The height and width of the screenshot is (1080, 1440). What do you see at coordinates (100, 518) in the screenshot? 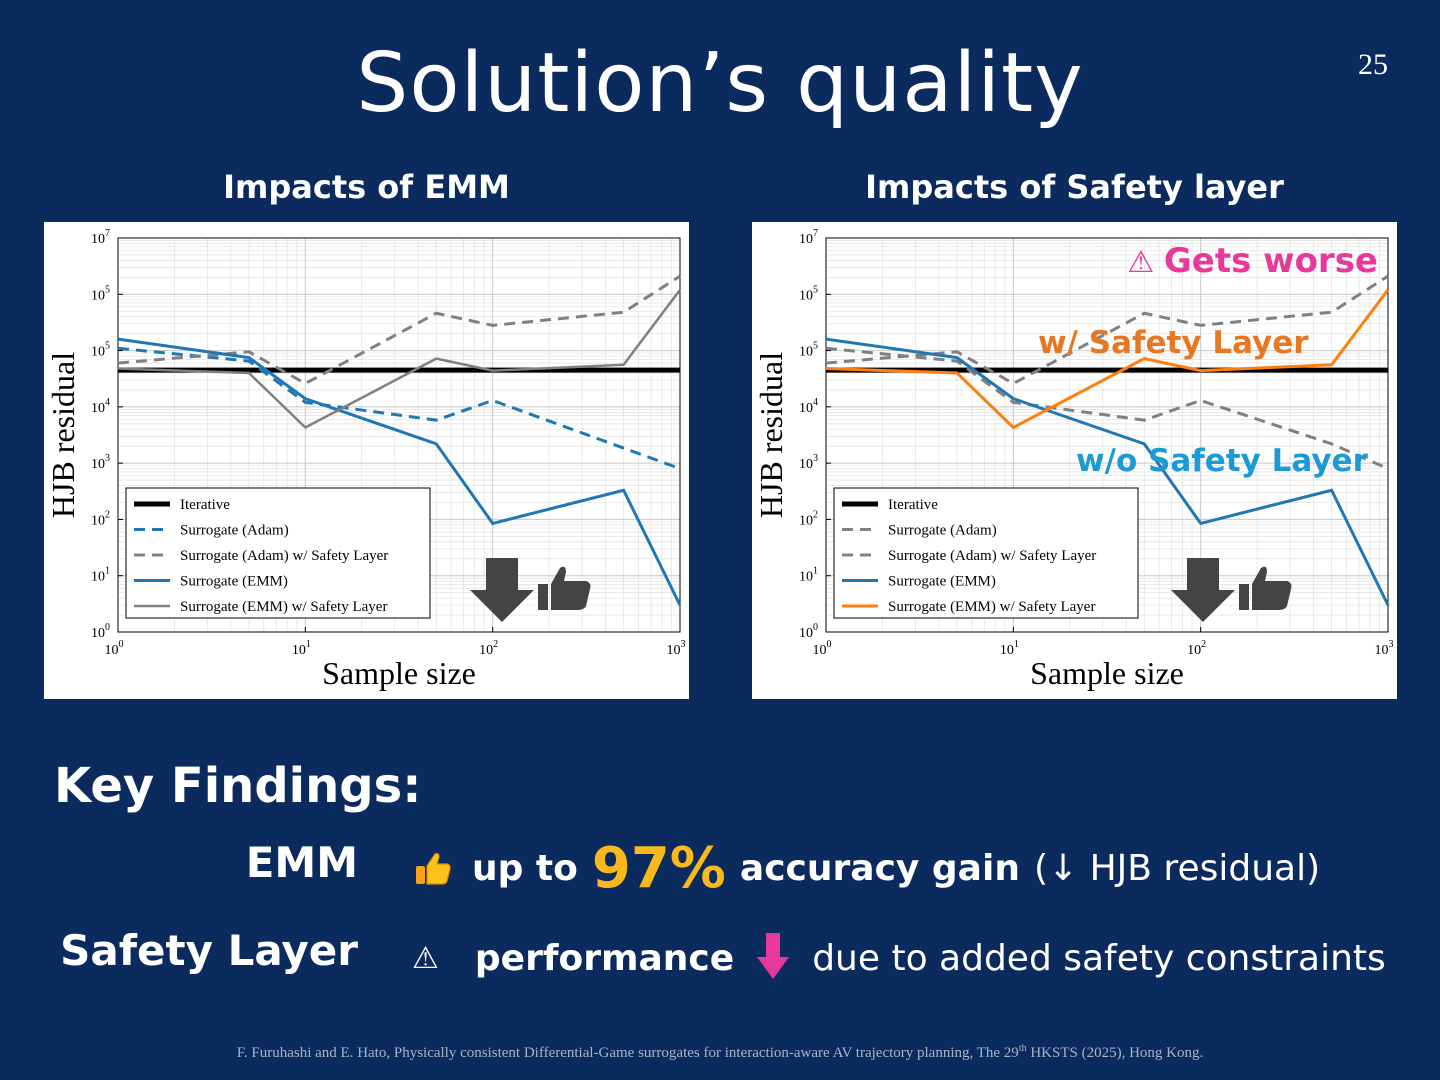
I see `y-tick-label: 10²` at bounding box center [100, 518].